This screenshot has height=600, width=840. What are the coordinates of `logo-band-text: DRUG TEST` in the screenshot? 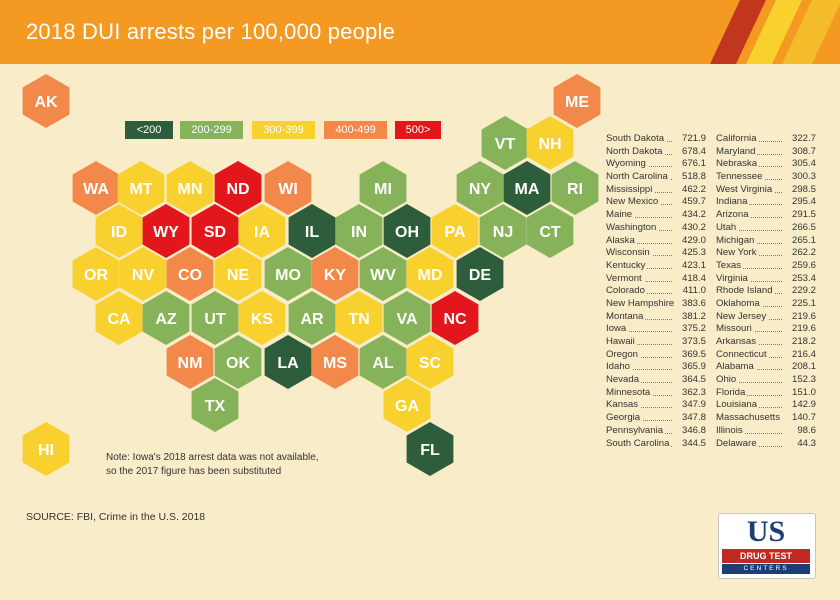 It's located at (766, 556).